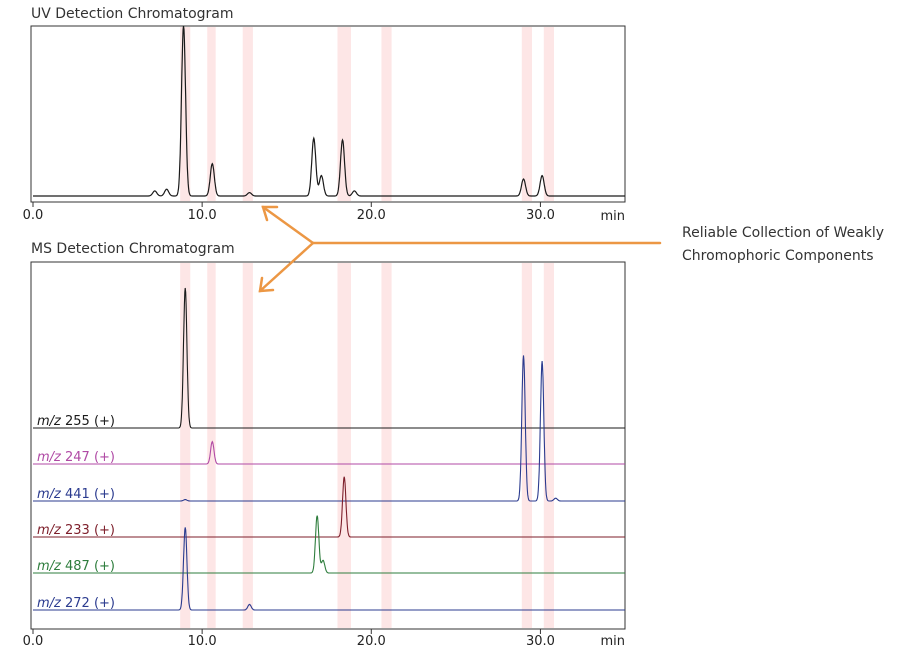  What do you see at coordinates (88, 530) in the screenshot?
I see `mz-value: 233 (+)` at bounding box center [88, 530].